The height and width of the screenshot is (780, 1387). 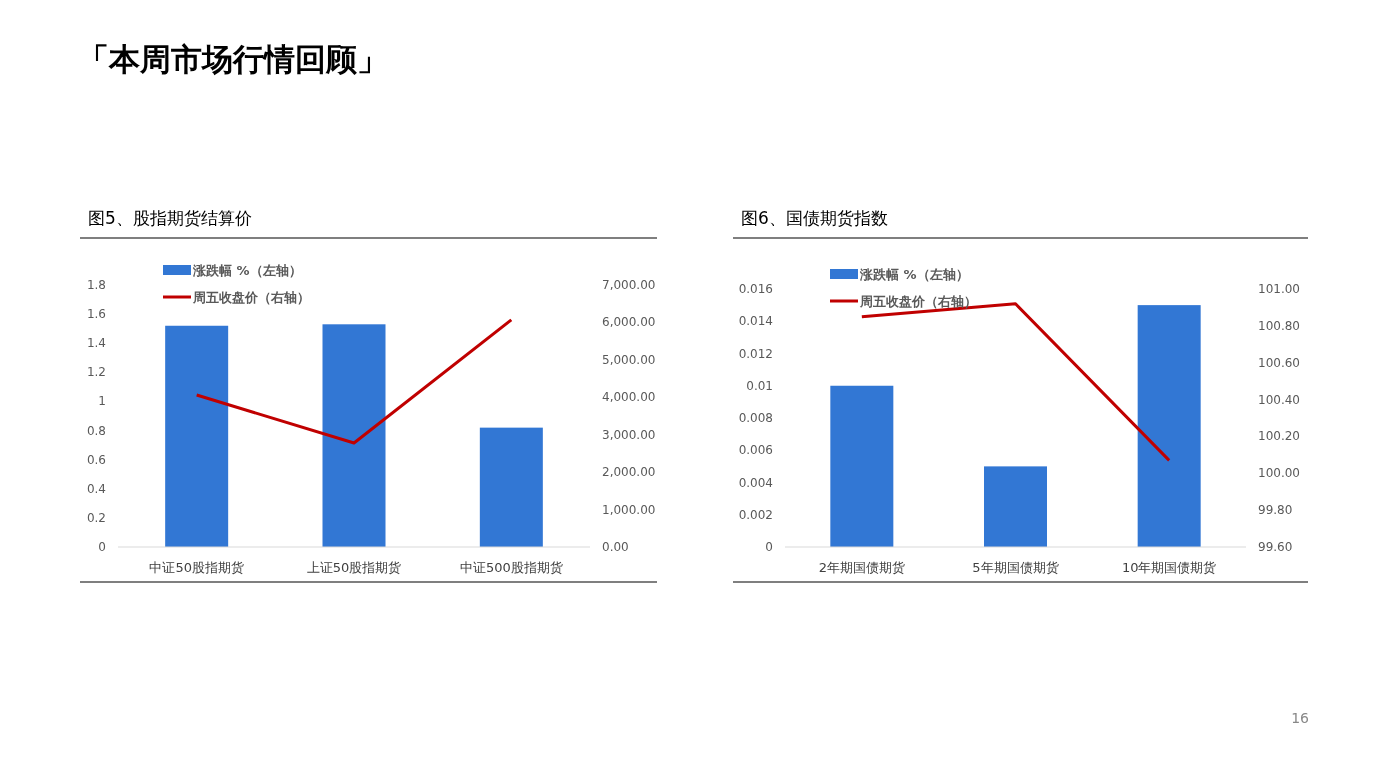 I want to click on y2-tick-label: 100.60, so click(x=1279, y=362).